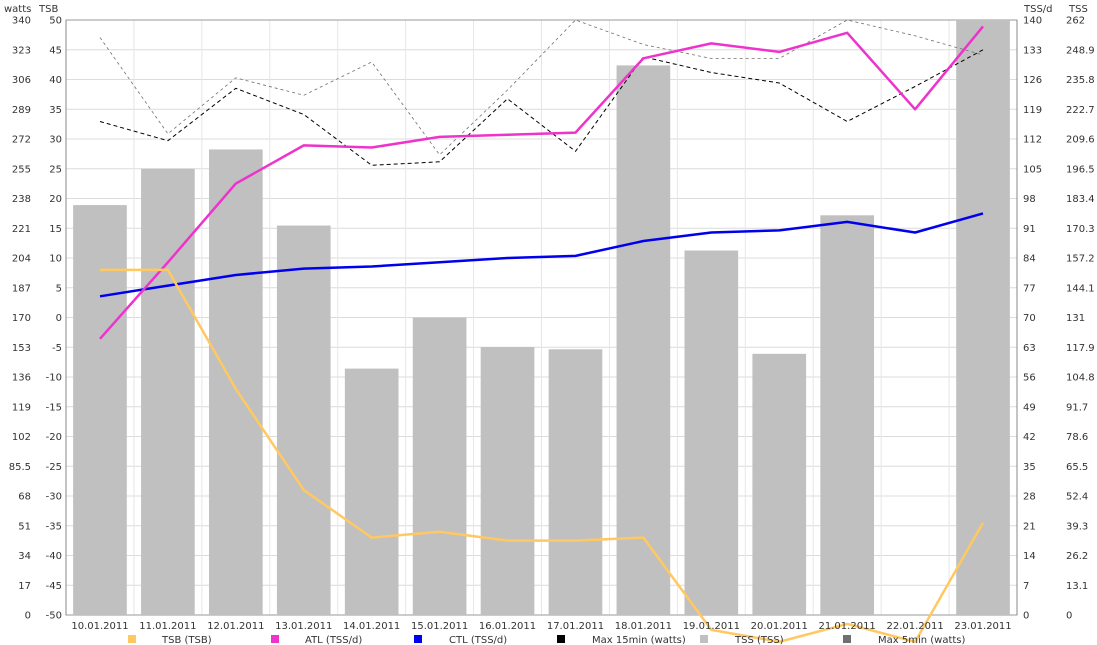  Describe the element at coordinates (54, 497) in the screenshot. I see `tick-label-tsb: -30` at that location.